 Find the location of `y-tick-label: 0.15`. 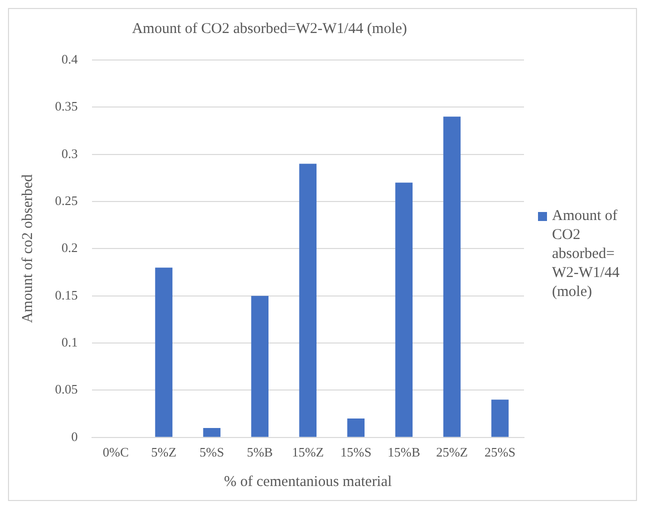

y-tick-label: 0.15 is located at coordinates (66, 294).